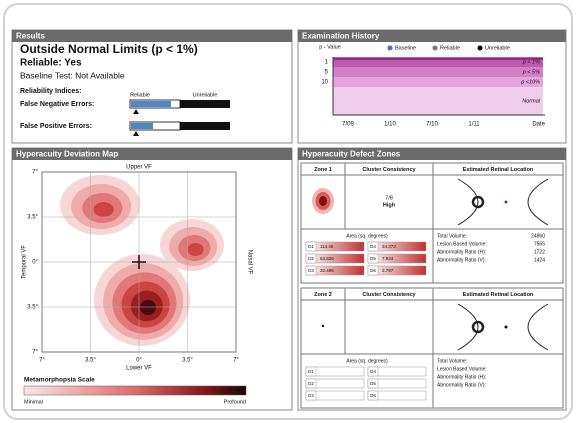  What do you see at coordinates (249, 262) in the screenshot?
I see `label: Nasal VF` at bounding box center [249, 262].